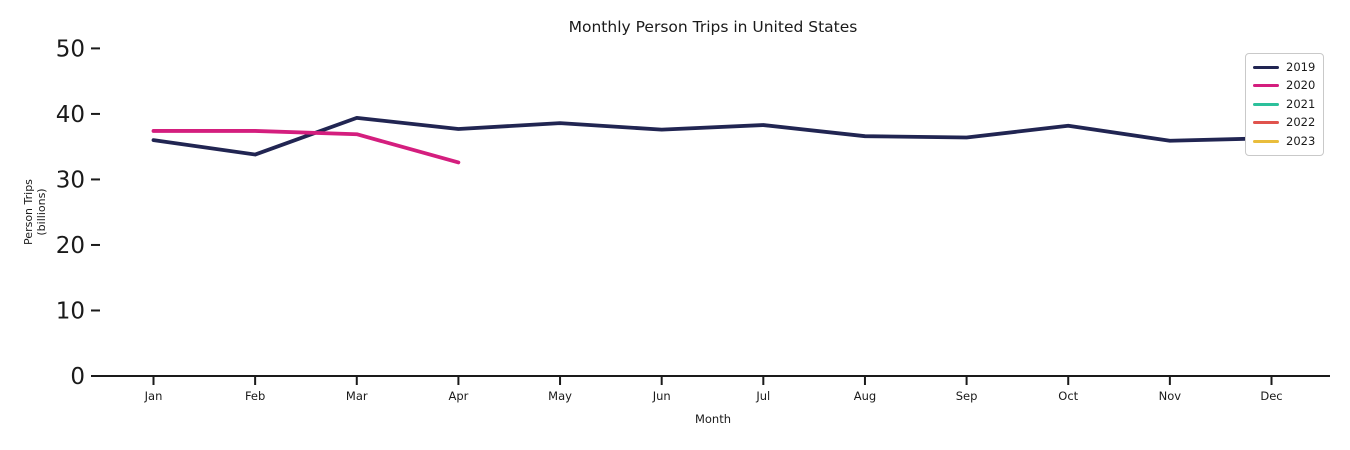 The height and width of the screenshot is (450, 1350). What do you see at coordinates (1266, 141) in the screenshot?
I see `legend-swatch-2023` at bounding box center [1266, 141].